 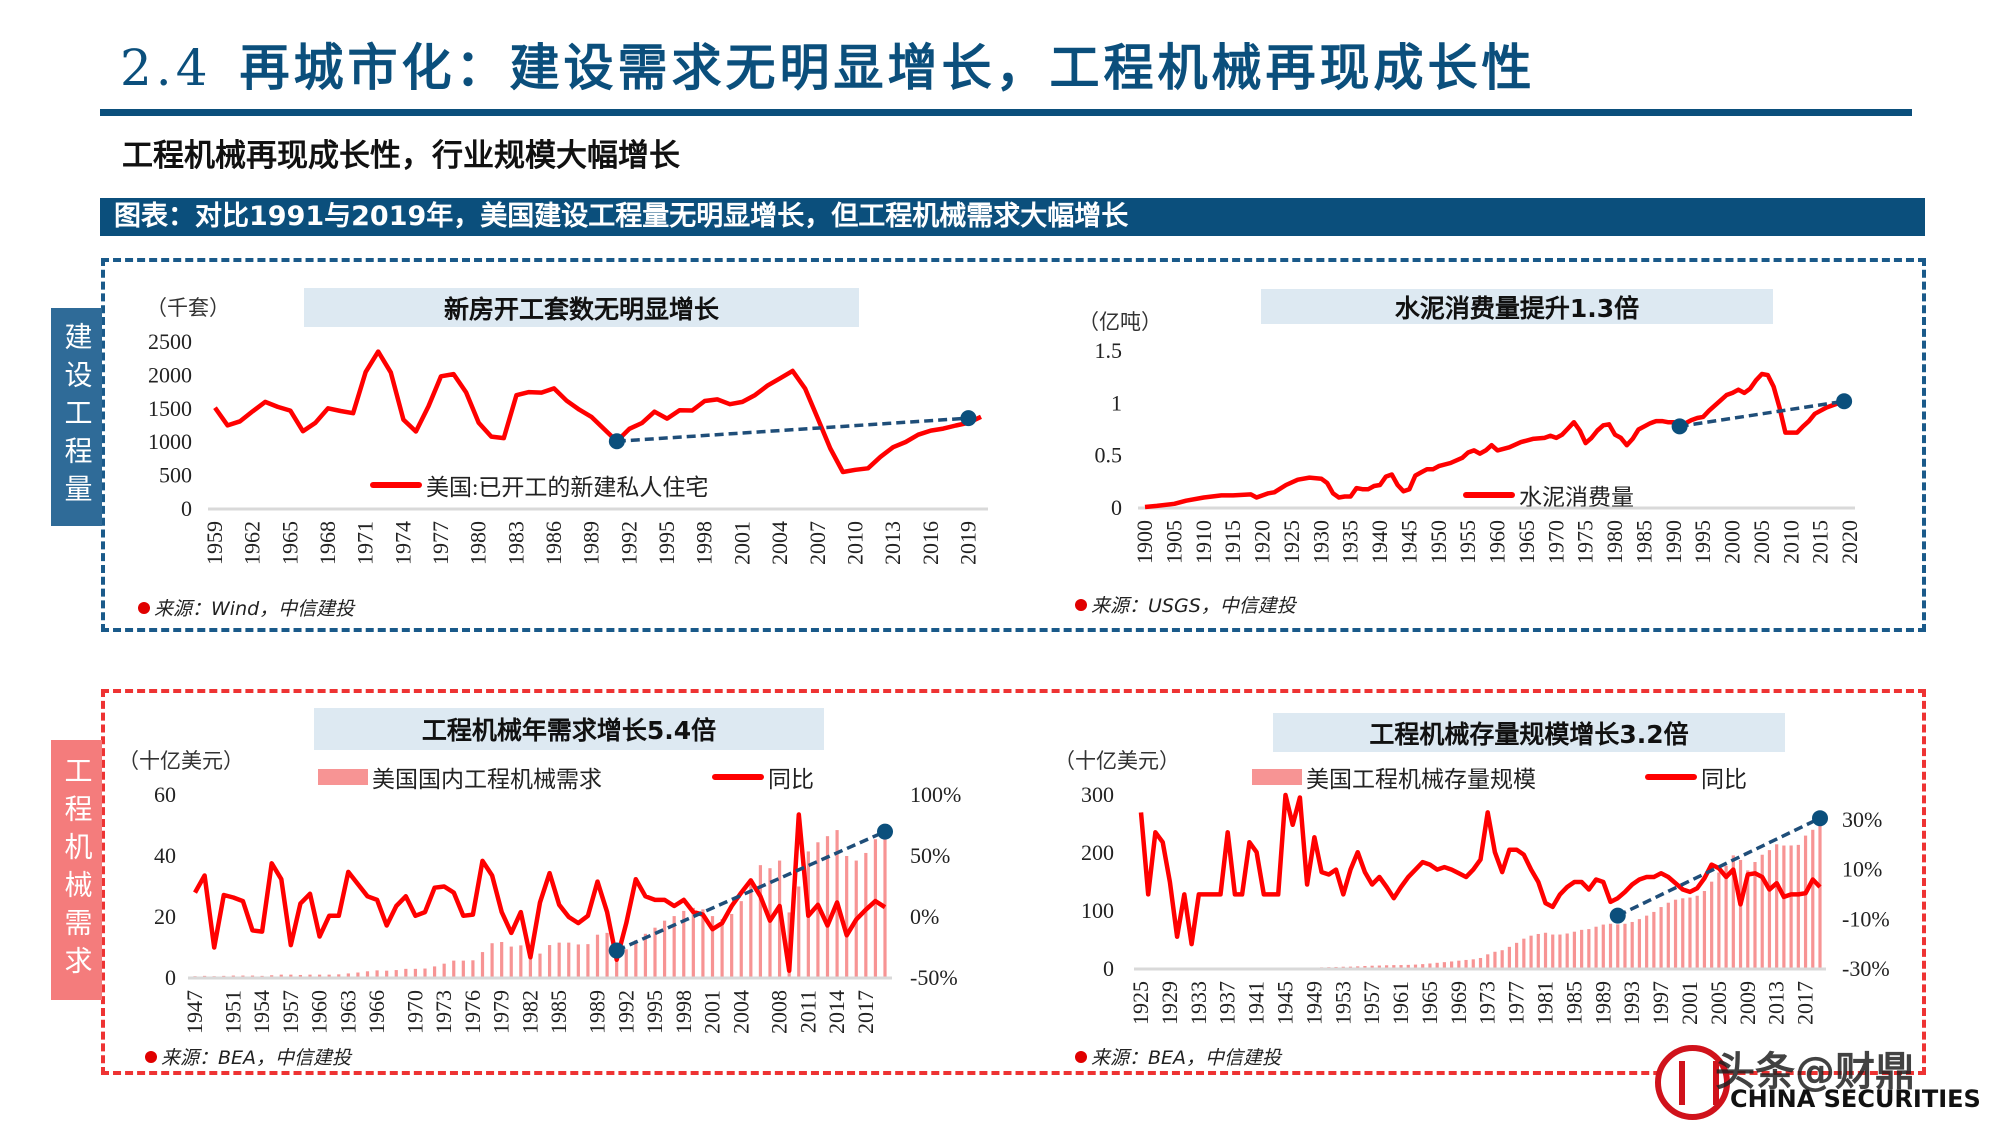 I want to click on y2-tick-label: -50%, so click(x=934, y=977).